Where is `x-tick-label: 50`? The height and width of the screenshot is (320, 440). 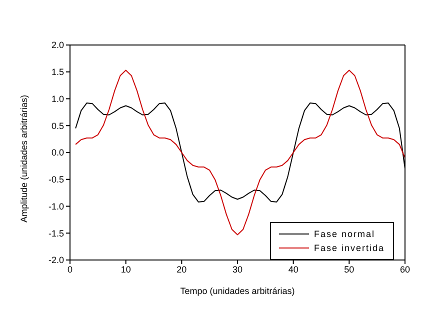 x-tick-label: 50 is located at coordinates (349, 269).